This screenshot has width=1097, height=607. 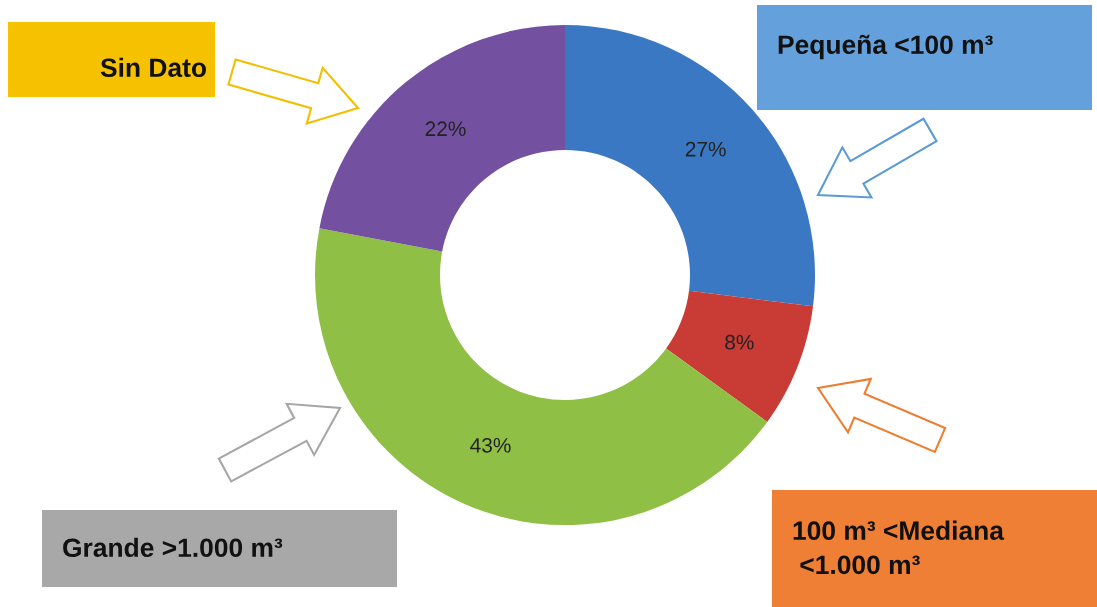 I want to click on data-label: 8%, so click(x=739, y=342).